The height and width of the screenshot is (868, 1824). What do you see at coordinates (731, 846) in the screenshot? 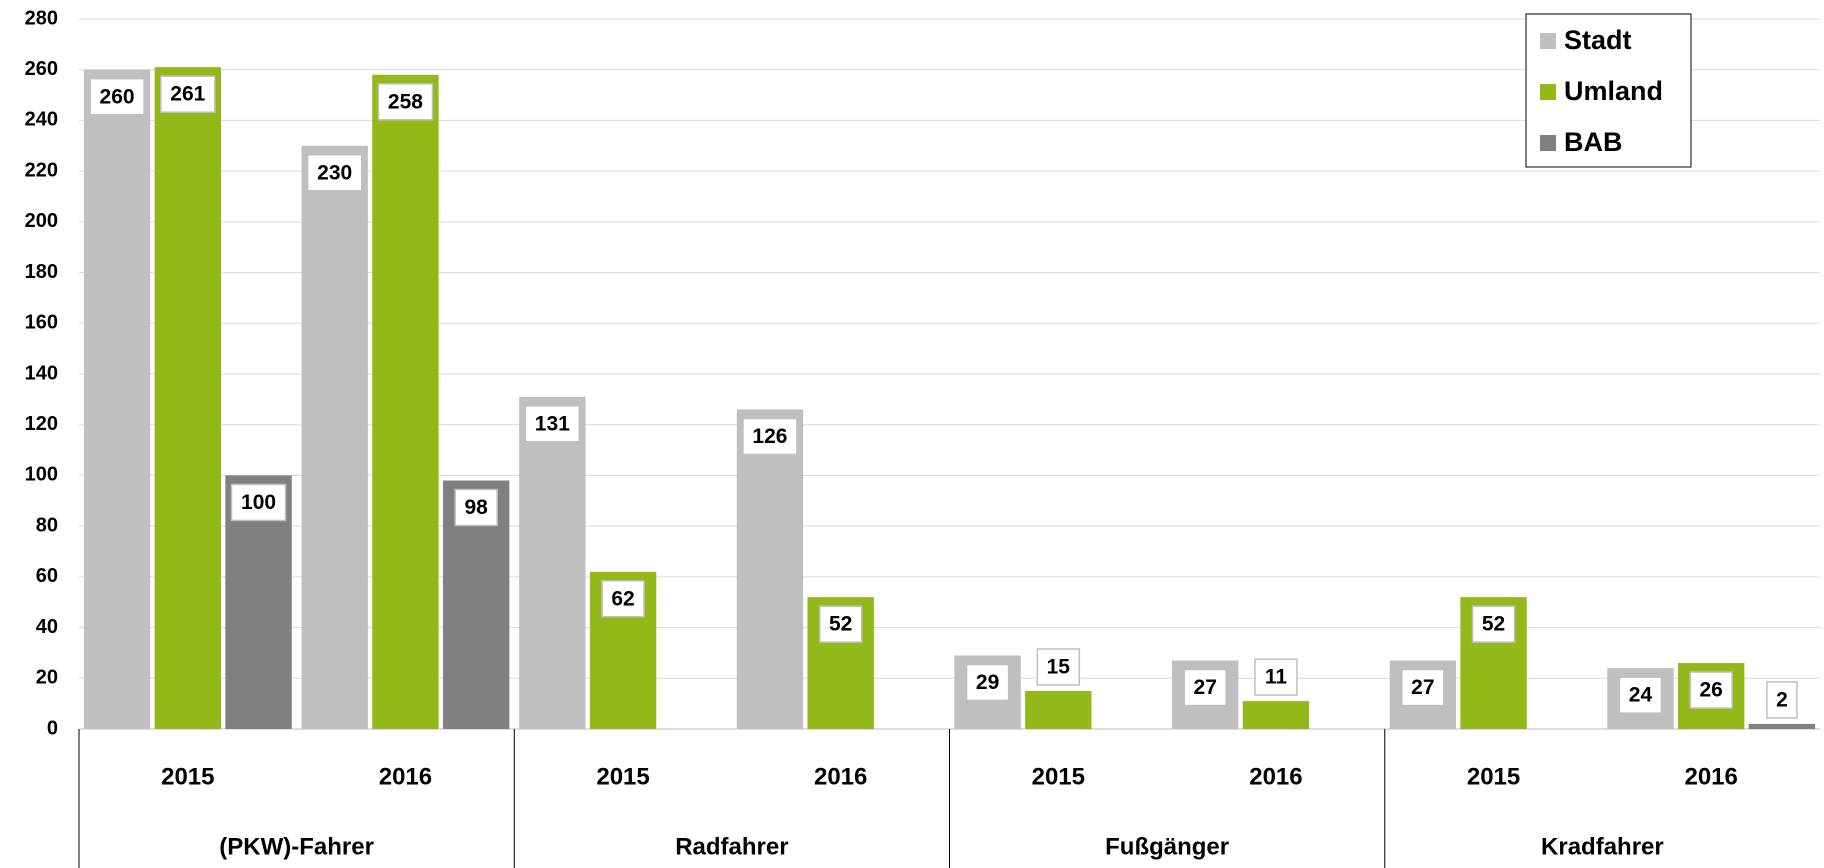
I see `group-label: Radfahrer` at bounding box center [731, 846].